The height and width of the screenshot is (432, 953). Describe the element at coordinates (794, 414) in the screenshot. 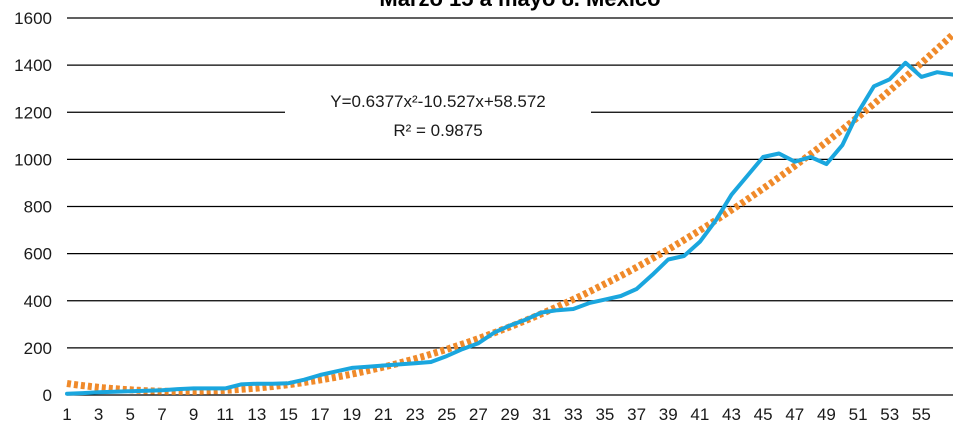

I see `x-tick-label: 47` at that location.